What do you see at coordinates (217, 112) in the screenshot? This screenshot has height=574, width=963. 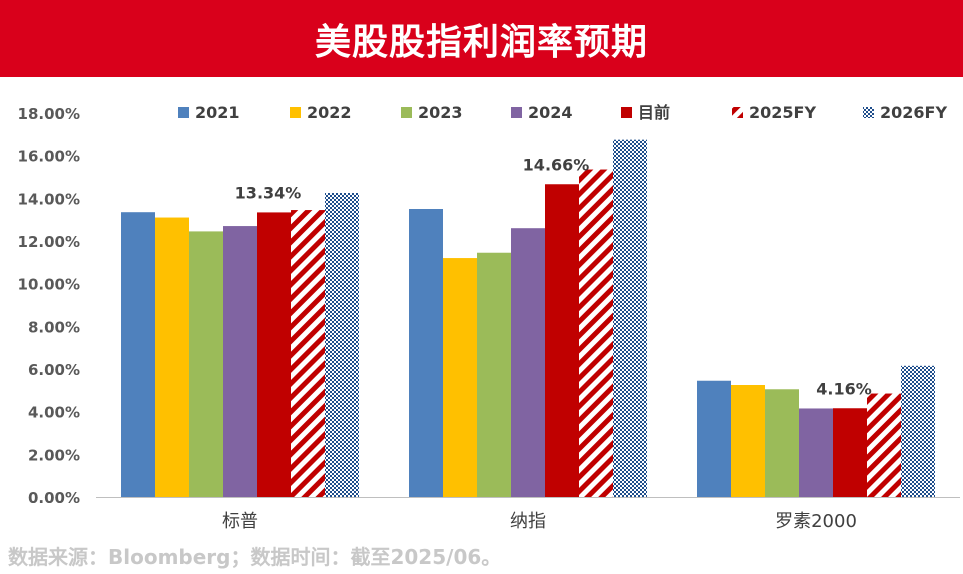 I see `legend-label-2021: 2021` at bounding box center [217, 112].